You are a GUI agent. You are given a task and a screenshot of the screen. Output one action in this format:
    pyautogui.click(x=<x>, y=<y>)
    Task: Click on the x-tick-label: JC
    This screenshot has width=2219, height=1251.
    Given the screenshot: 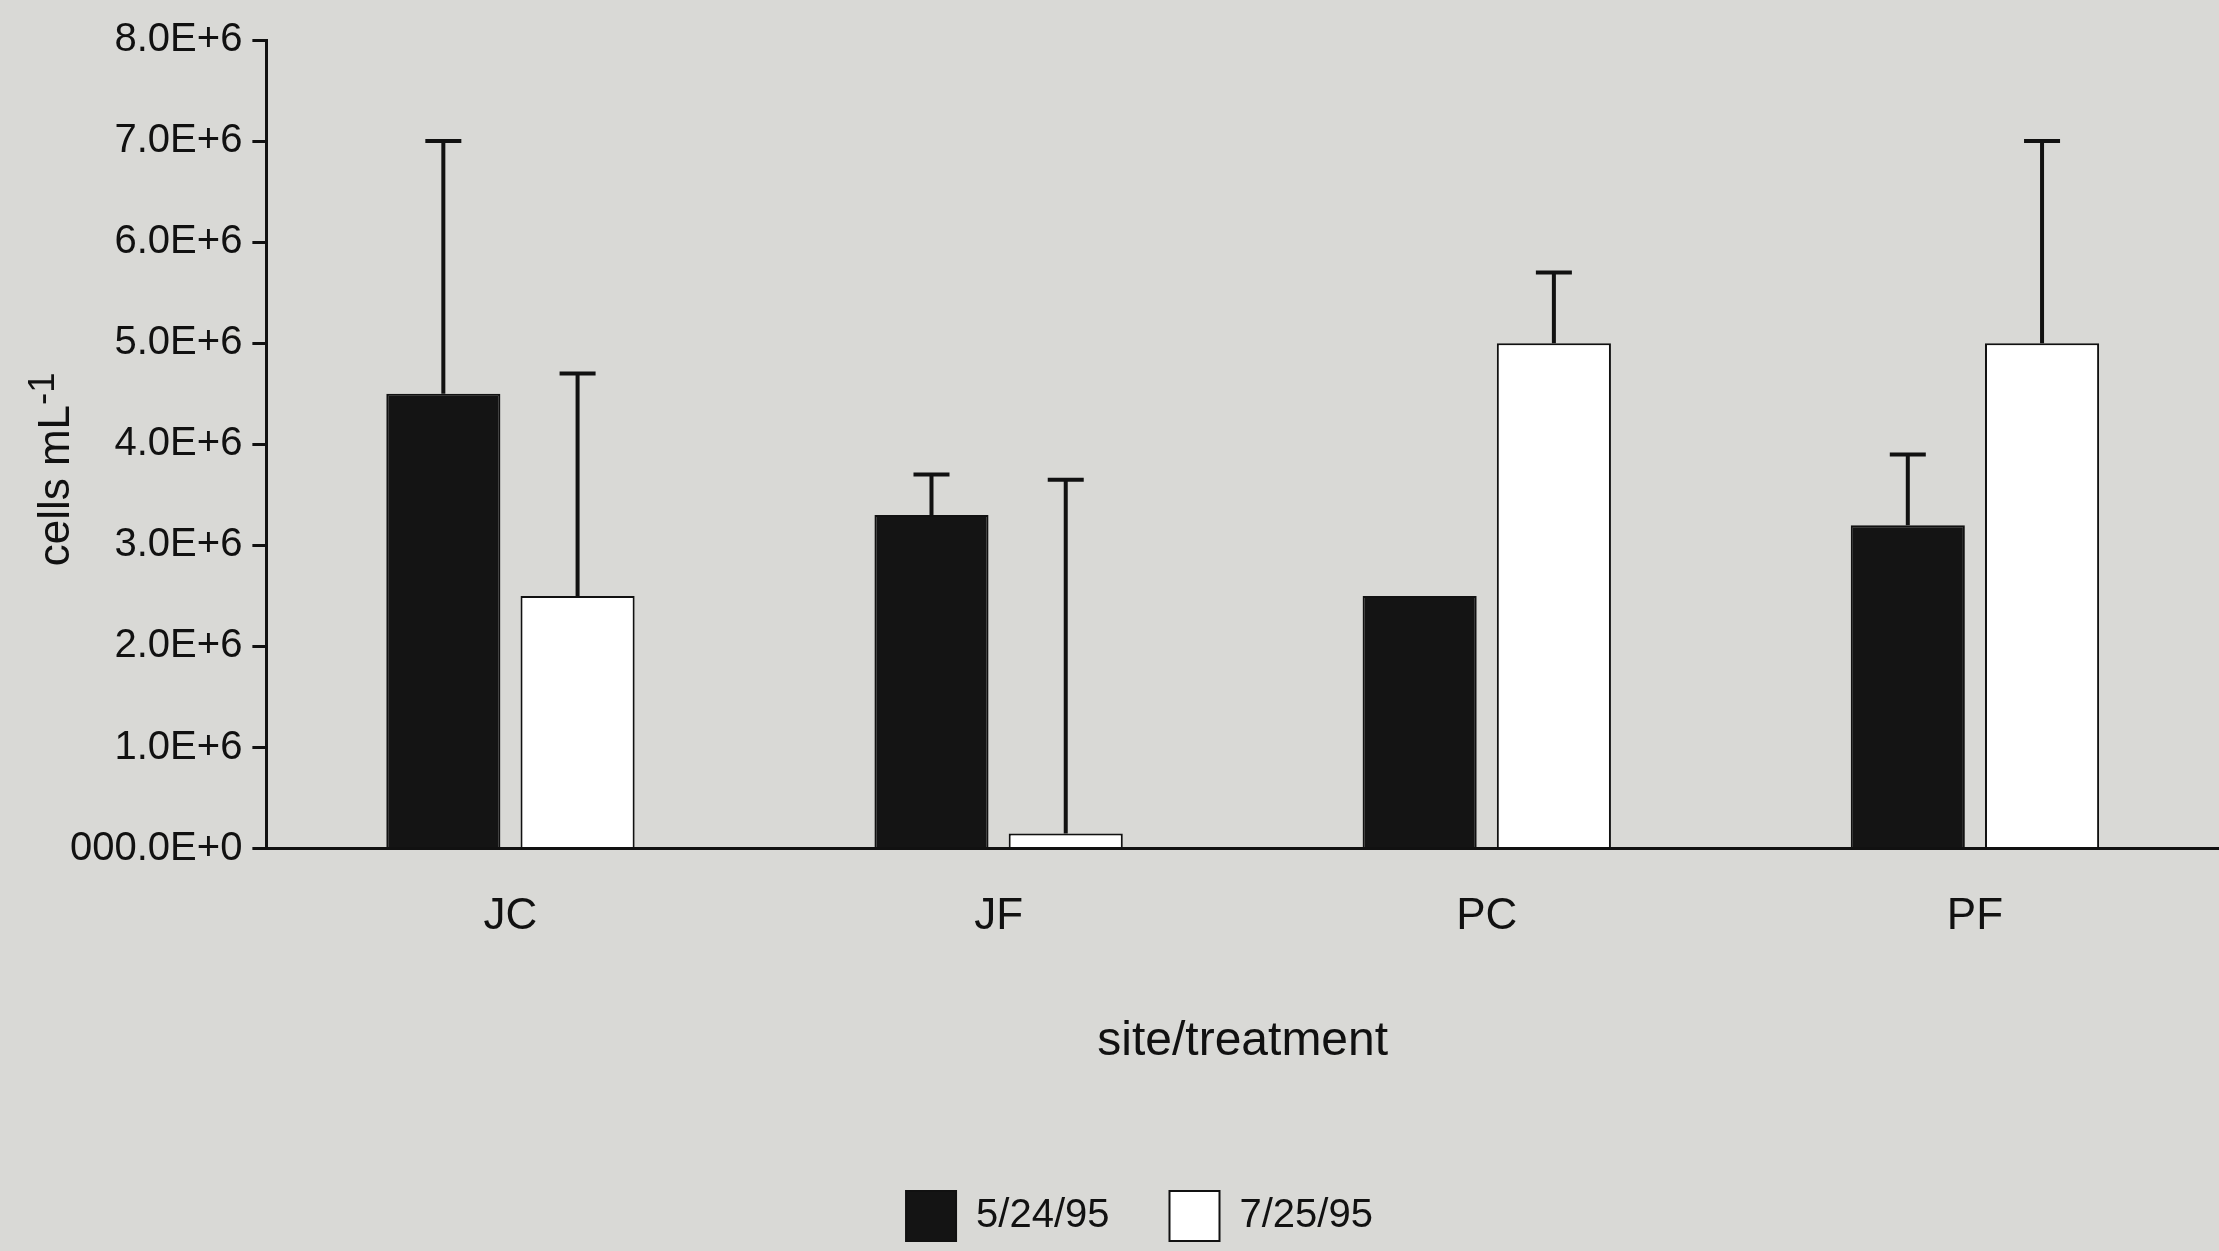 What is the action you would take?
    pyautogui.click(x=510, y=914)
    